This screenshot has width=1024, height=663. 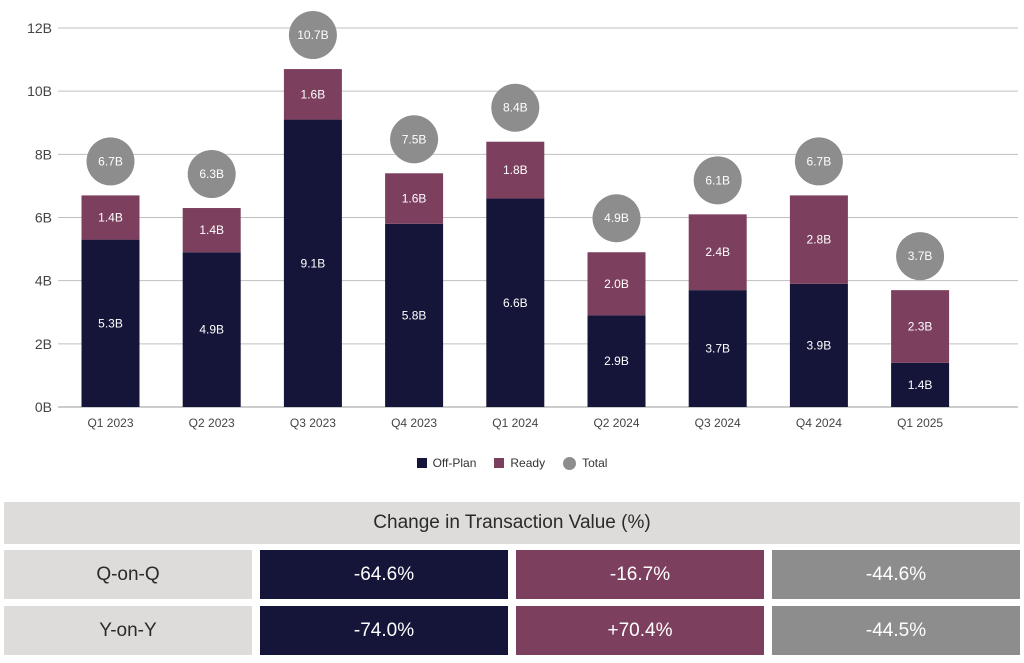 I want to click on table-row-qoq: Q-on-Q -64.6% -16.7% -44.6%, so click(x=512, y=574).